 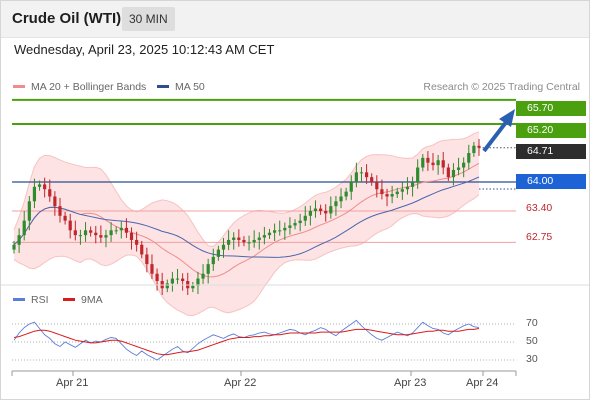 I want to click on level-label-s2: 62.75, so click(x=539, y=237).